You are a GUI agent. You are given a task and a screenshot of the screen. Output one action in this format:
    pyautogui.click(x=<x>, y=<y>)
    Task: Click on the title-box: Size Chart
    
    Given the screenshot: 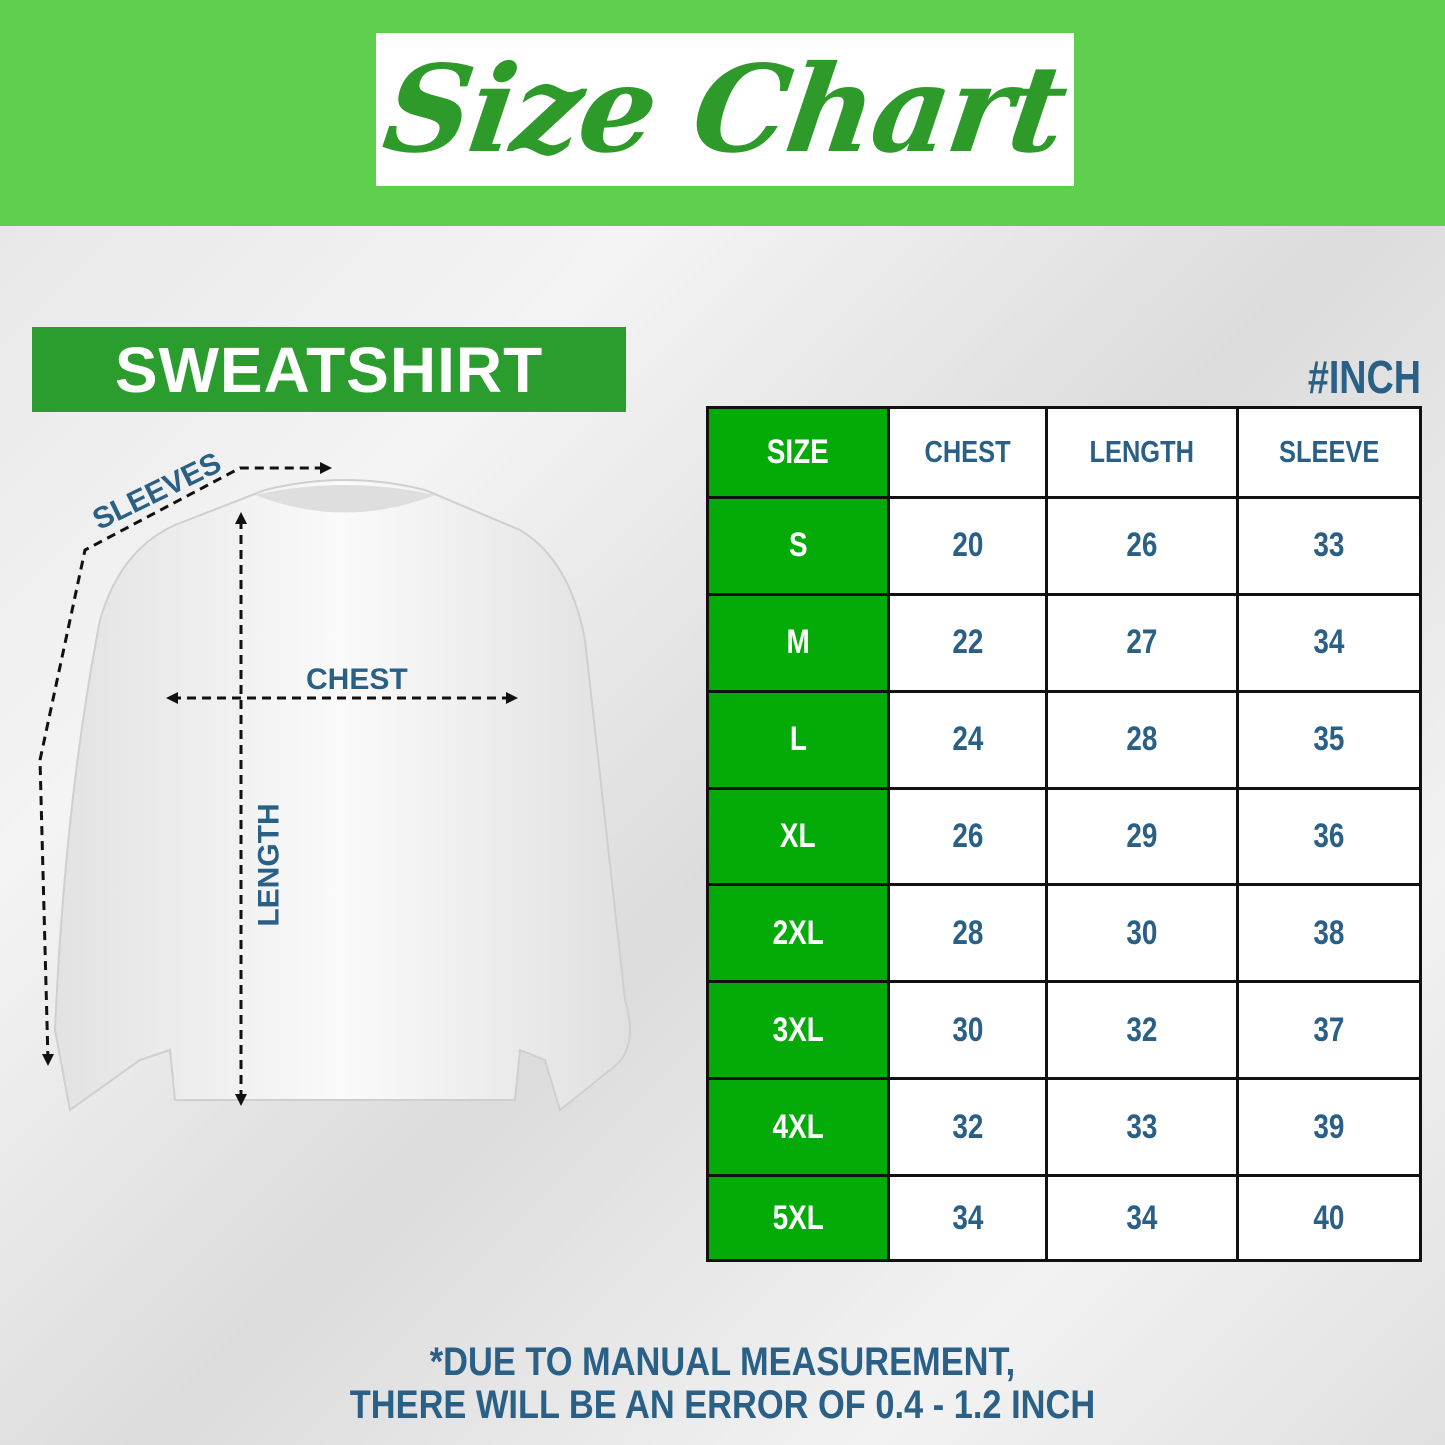 What is the action you would take?
    pyautogui.click(x=725, y=109)
    